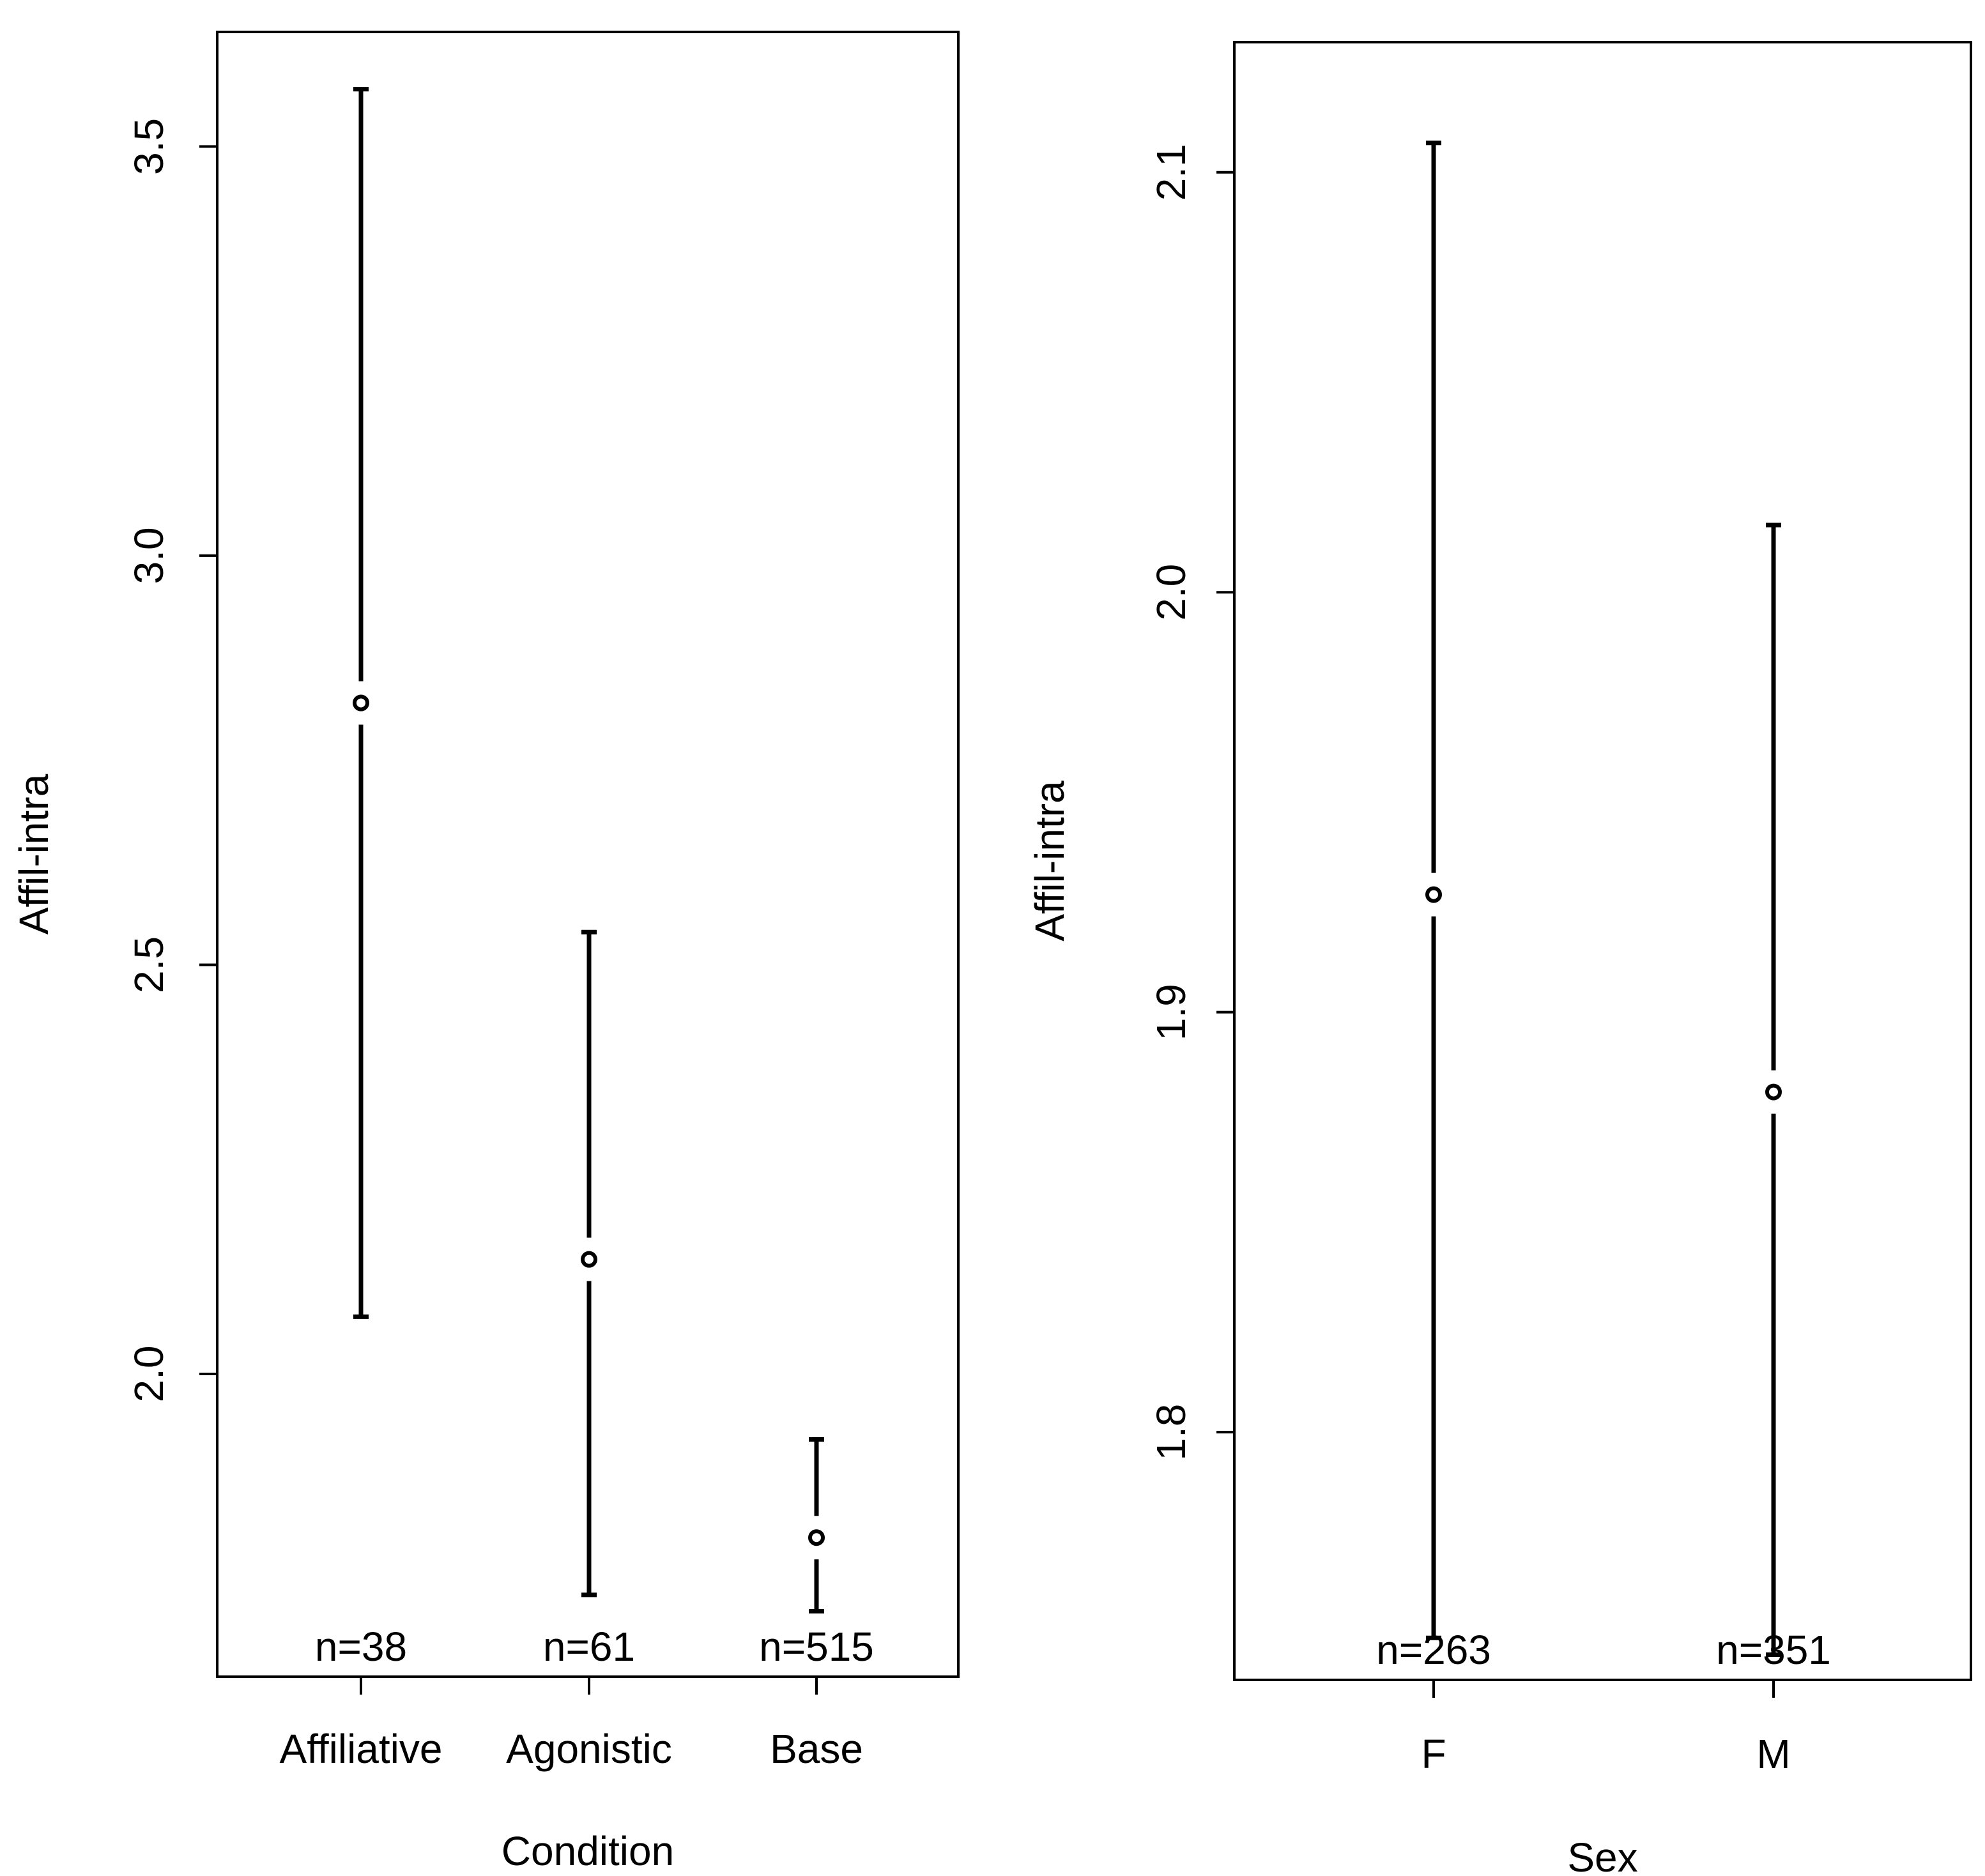  What do you see at coordinates (816, 1647) in the screenshot?
I see `sample-size-label: n=515` at bounding box center [816, 1647].